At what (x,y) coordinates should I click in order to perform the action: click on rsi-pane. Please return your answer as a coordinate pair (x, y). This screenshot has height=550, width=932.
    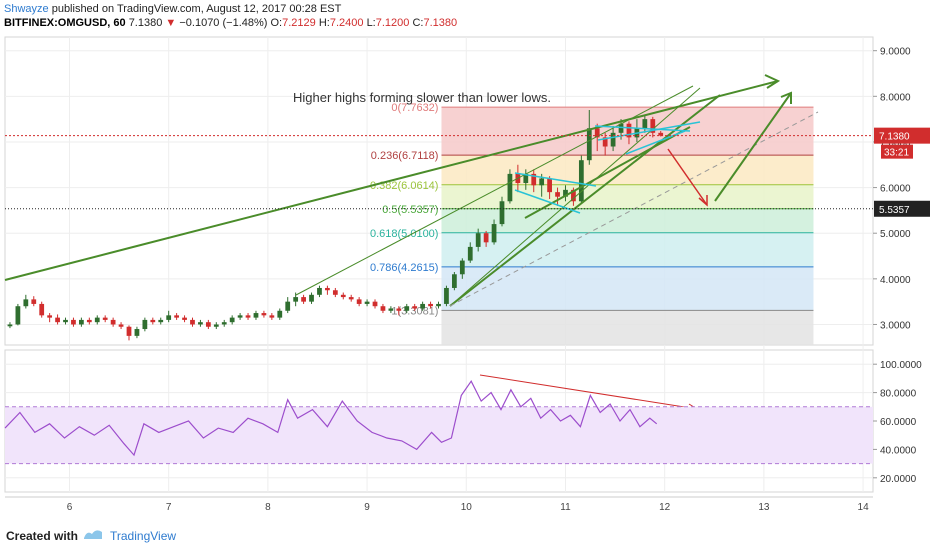
    Looking at the image, I should click on (438, 422).